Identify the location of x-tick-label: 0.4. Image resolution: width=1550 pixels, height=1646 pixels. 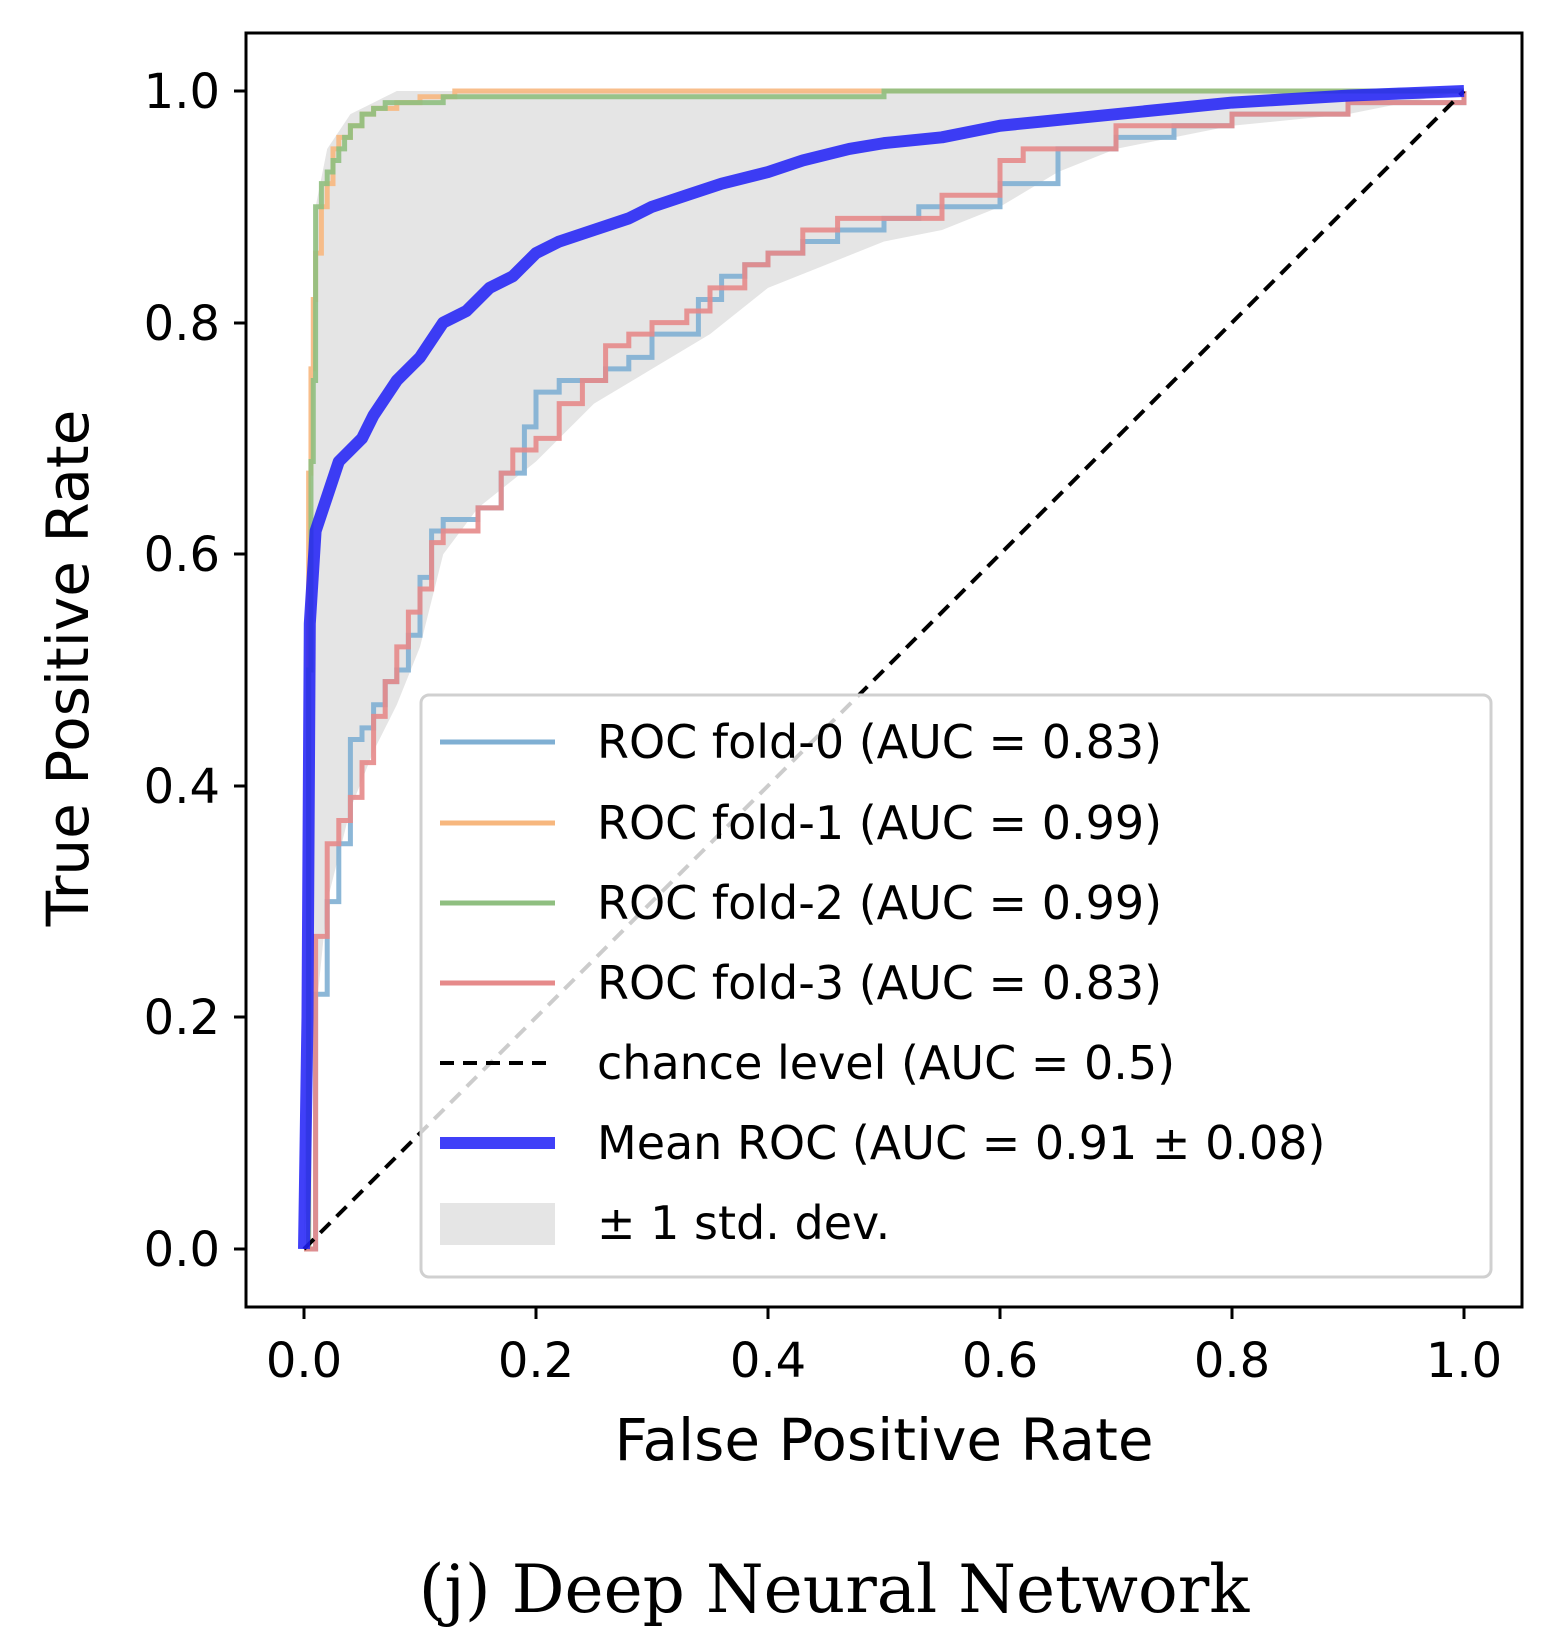
(768, 1361).